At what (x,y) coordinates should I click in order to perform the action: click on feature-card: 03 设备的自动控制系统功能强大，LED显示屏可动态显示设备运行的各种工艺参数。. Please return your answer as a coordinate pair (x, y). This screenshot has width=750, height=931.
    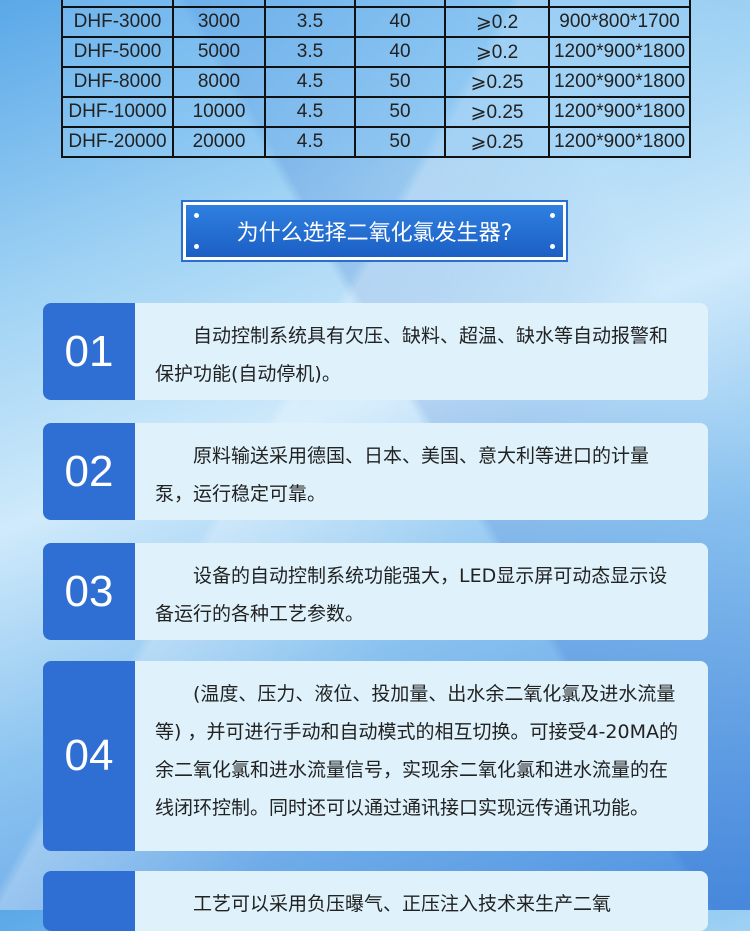
    Looking at the image, I should click on (375, 591).